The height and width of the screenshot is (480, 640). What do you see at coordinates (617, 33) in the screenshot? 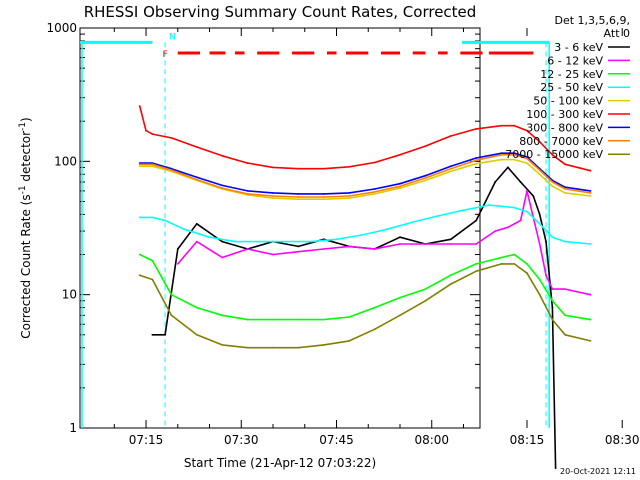
I see `legend-header-line-2: Att 0` at bounding box center [617, 33].